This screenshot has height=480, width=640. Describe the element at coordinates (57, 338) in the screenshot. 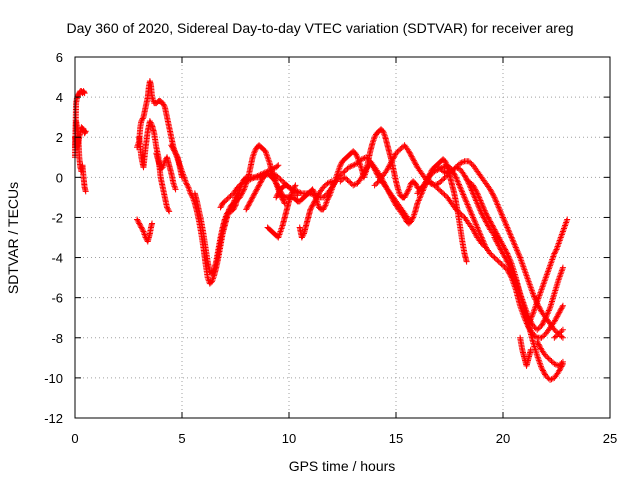

I see `y-tick-label: -8` at that location.